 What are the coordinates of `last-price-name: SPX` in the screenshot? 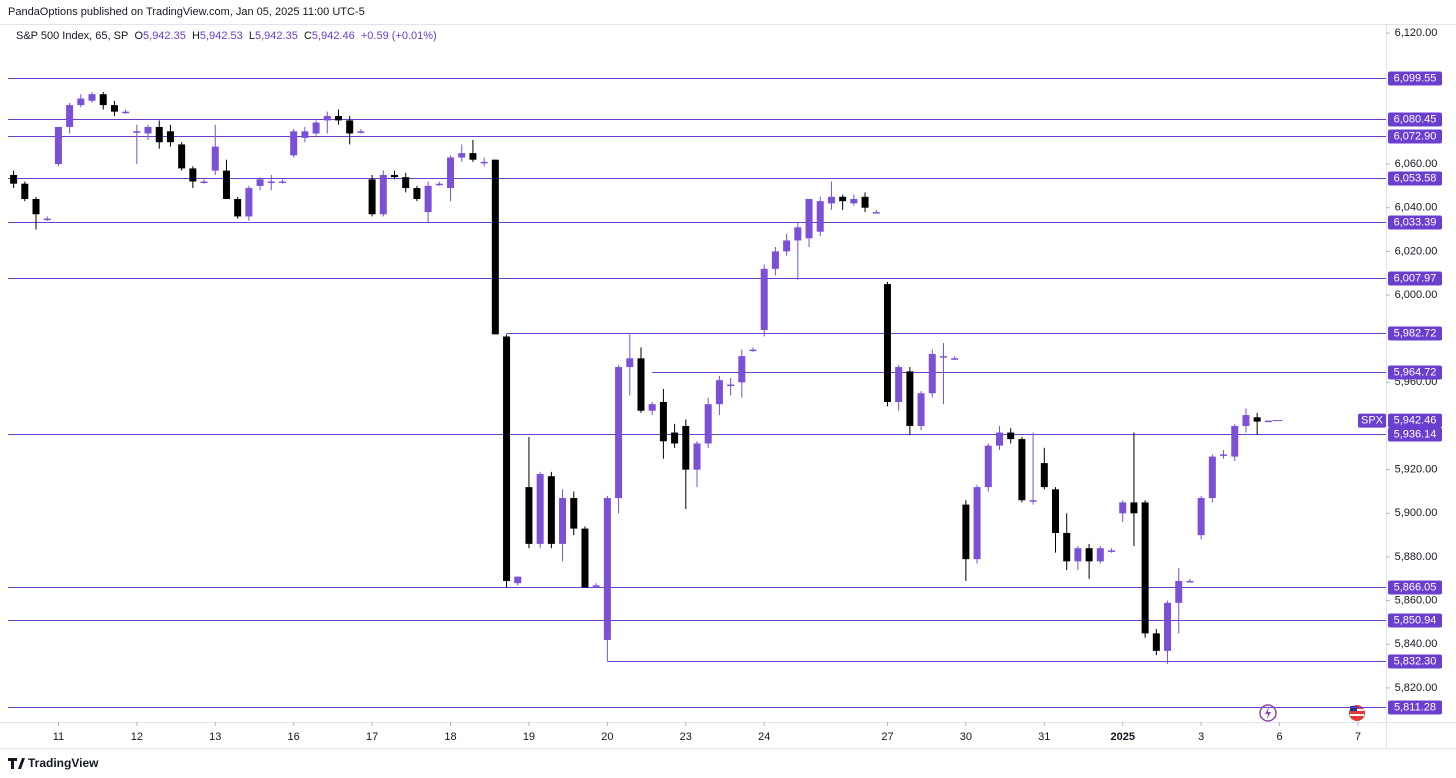 It's located at (1372, 421).